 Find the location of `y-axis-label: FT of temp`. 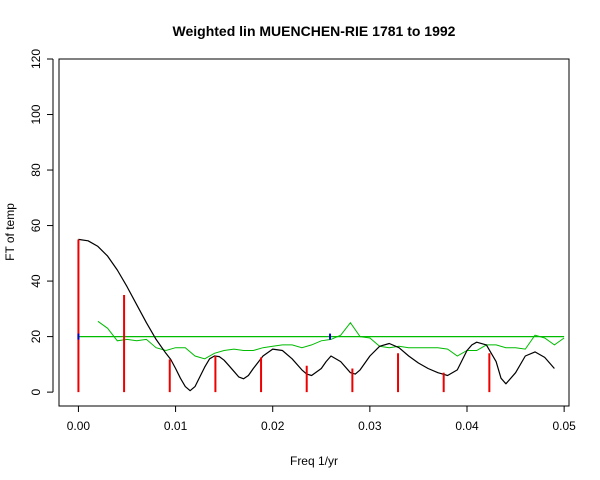

y-axis-label: FT of temp is located at coordinates (10, 232).